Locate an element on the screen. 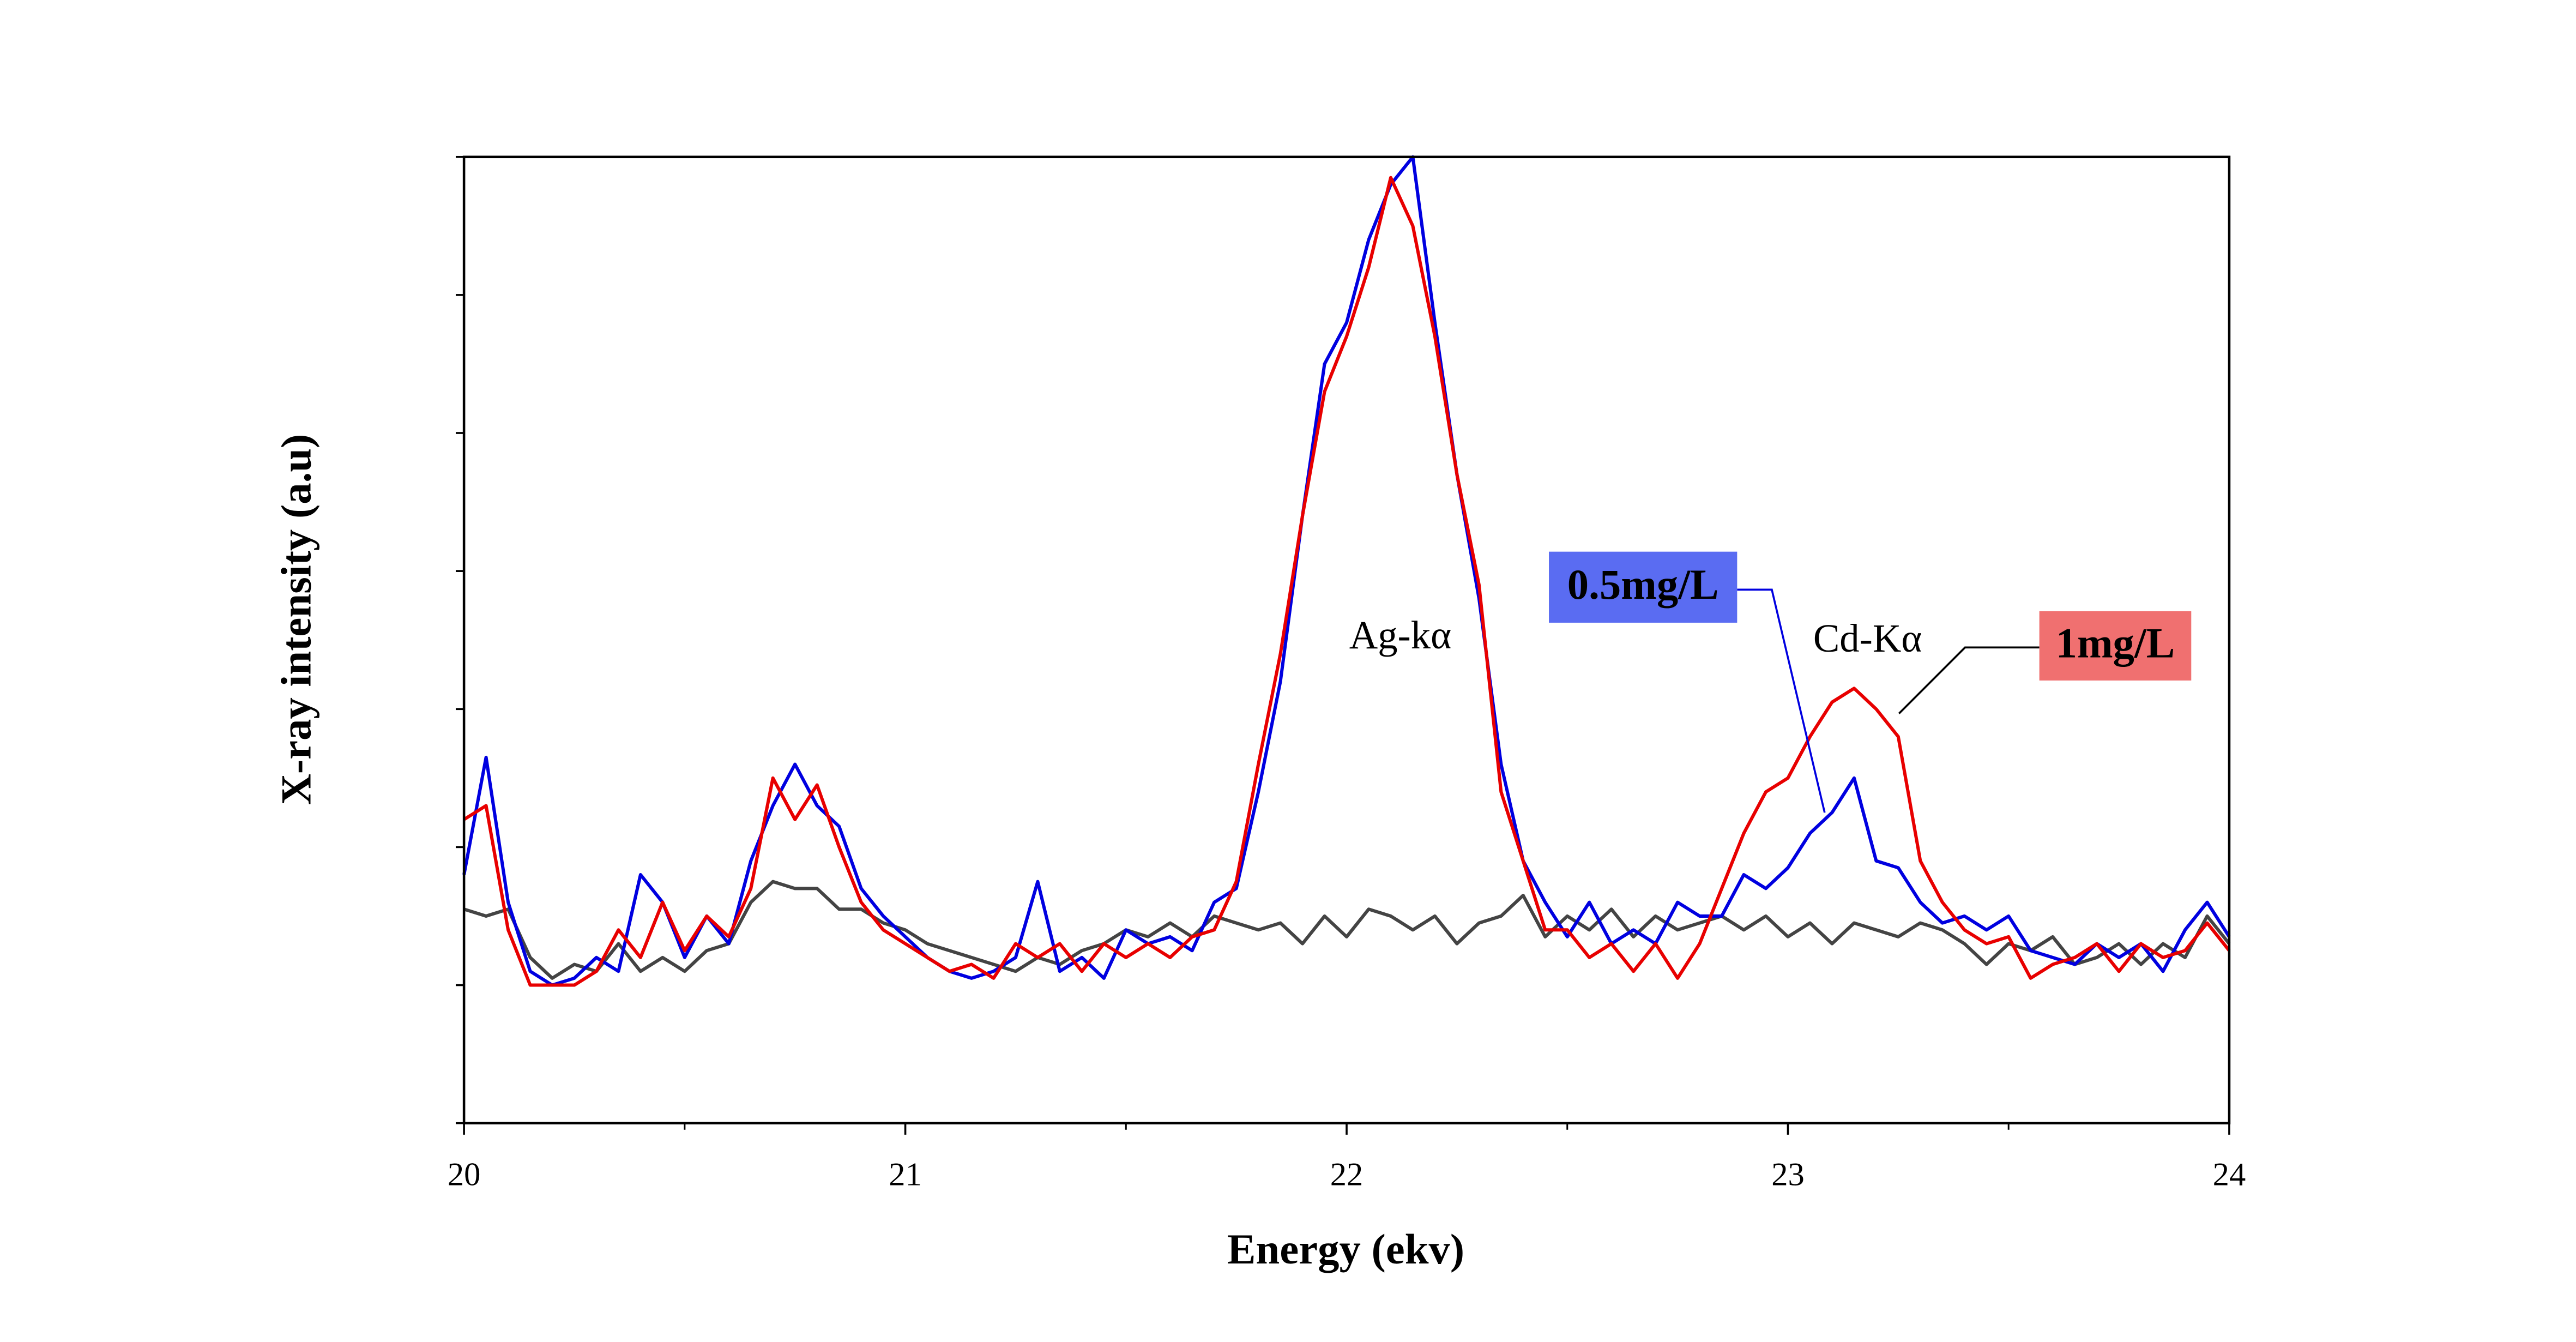  legend-label: 0.5mg/L is located at coordinates (1643, 585).